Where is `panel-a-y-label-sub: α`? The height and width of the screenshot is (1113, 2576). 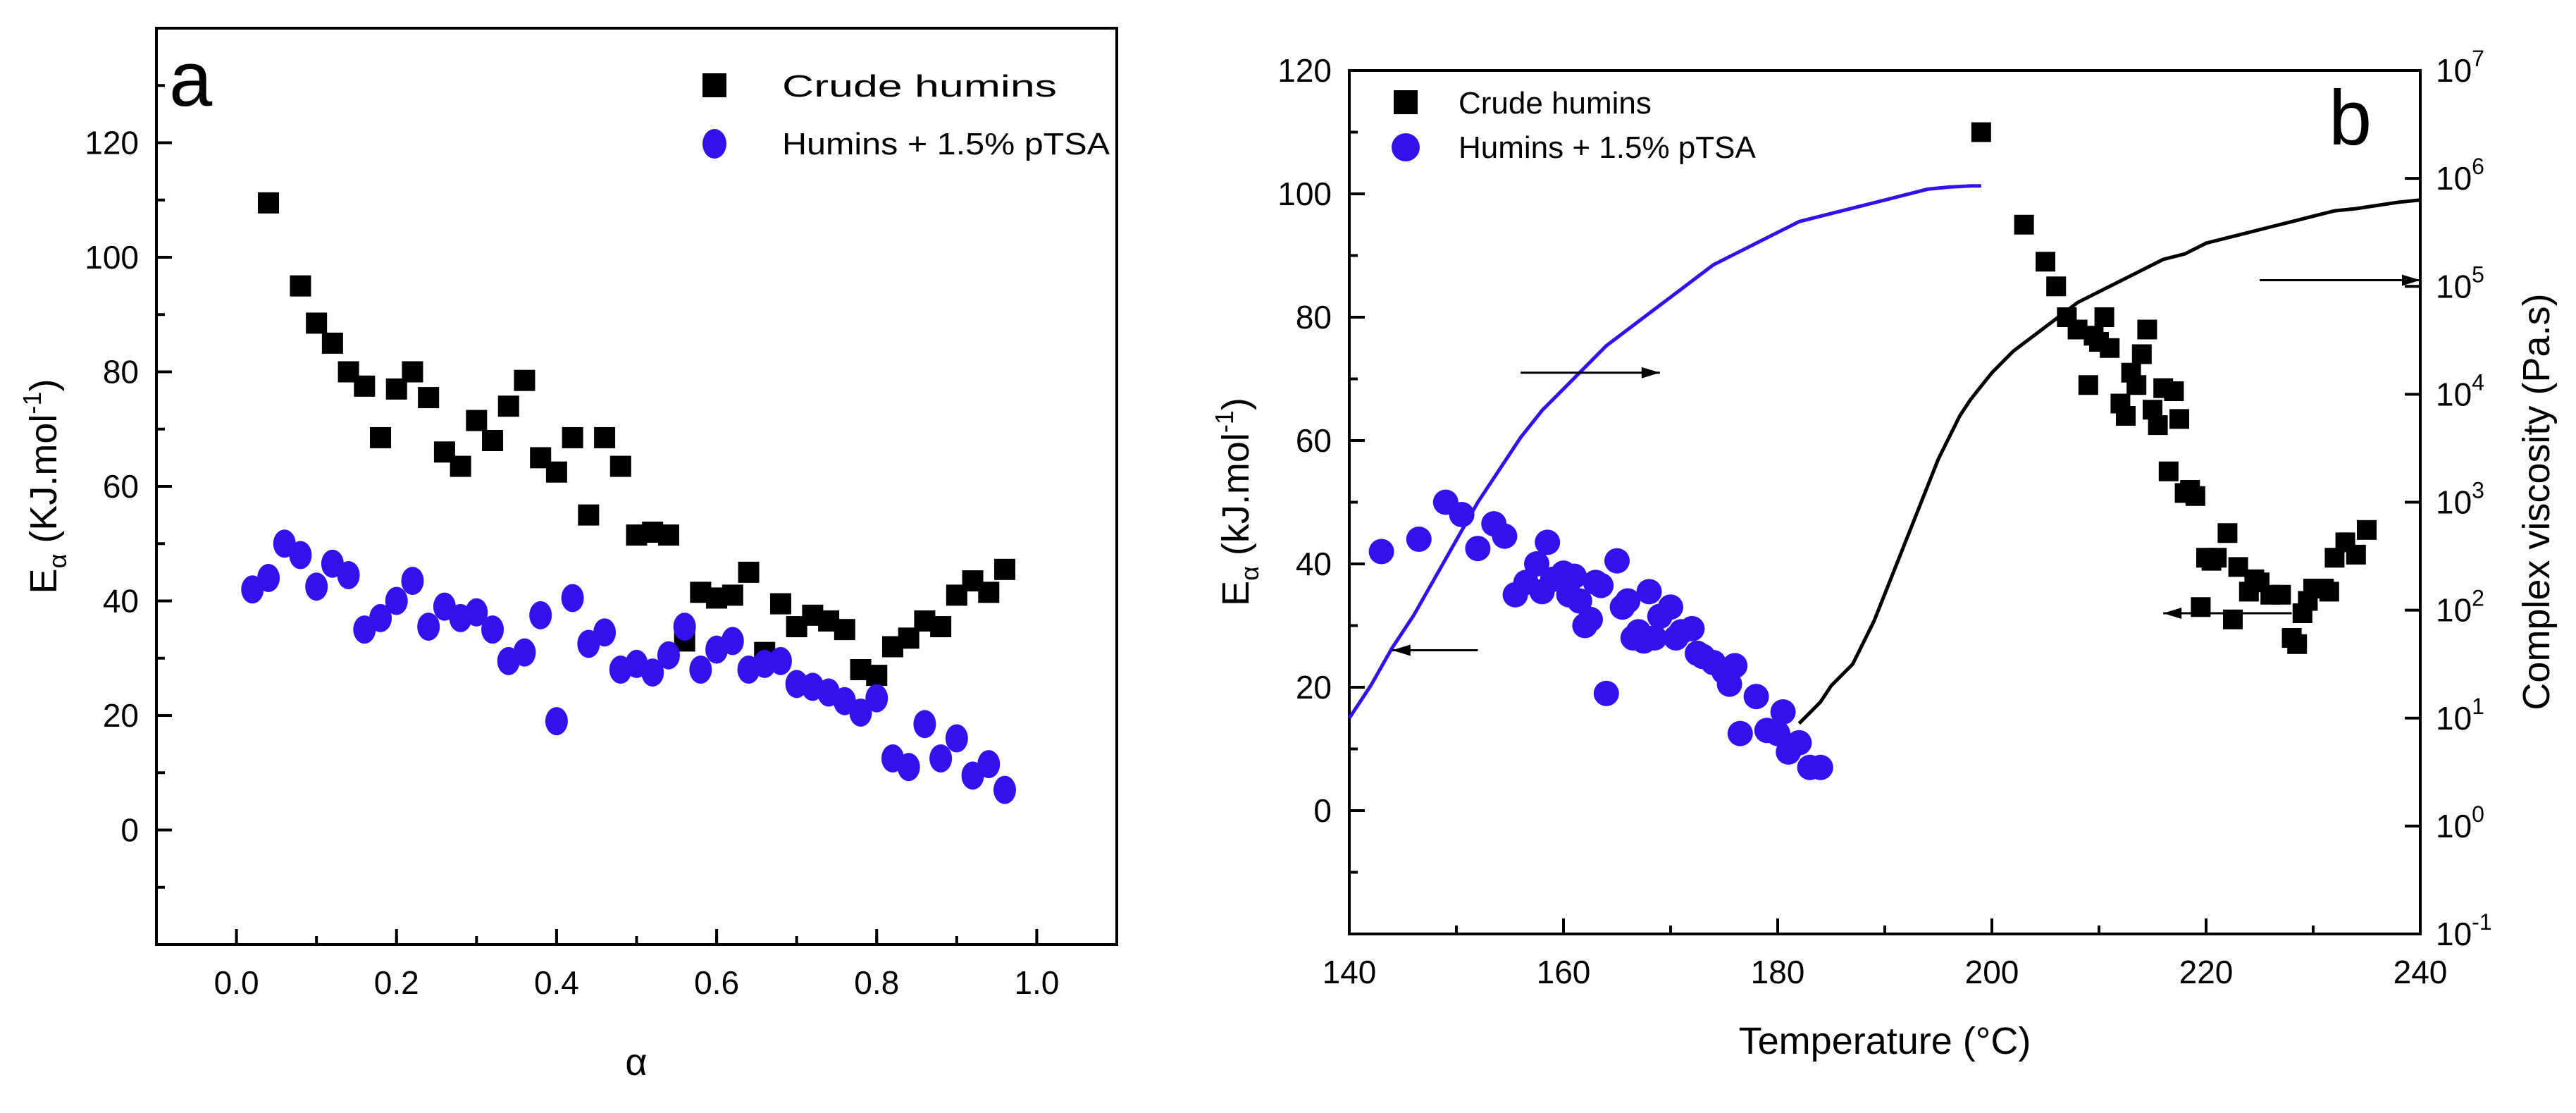
panel-a-y-label-sub: α is located at coordinates (58, 561).